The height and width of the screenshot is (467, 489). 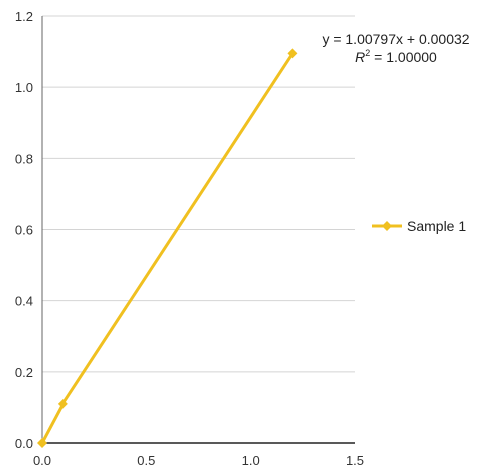 I want to click on x-tick-label: 0.0, so click(x=42, y=460).